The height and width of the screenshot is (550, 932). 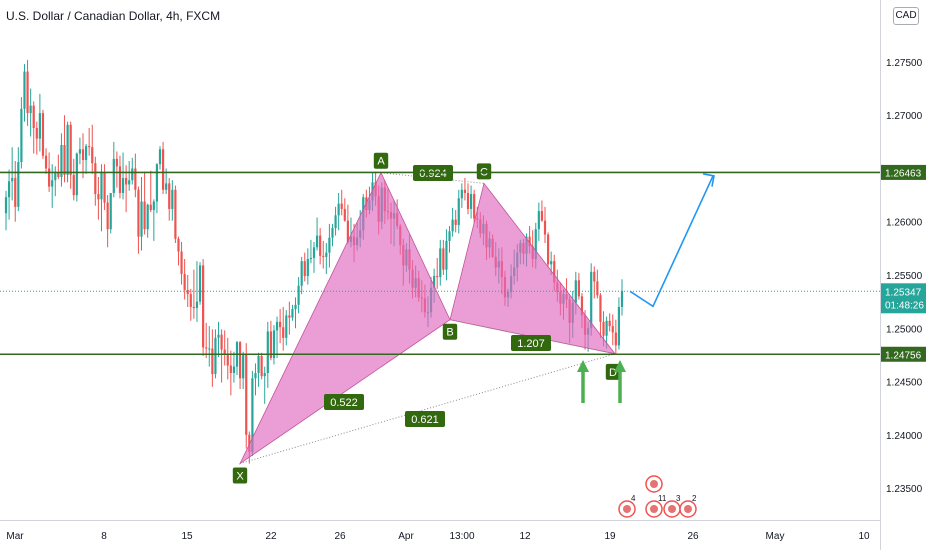 What do you see at coordinates (903, 298) in the screenshot?
I see `current-price-badge-bg` at bounding box center [903, 298].